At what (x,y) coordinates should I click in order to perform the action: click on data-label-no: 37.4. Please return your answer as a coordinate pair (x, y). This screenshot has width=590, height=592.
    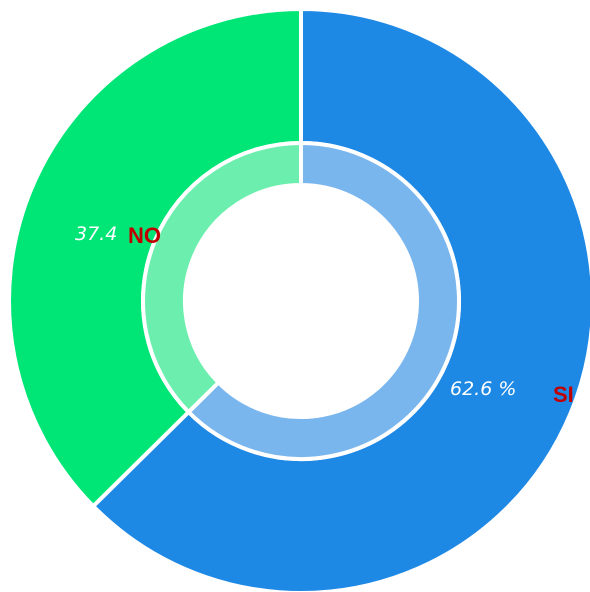
    Looking at the image, I should click on (96, 234).